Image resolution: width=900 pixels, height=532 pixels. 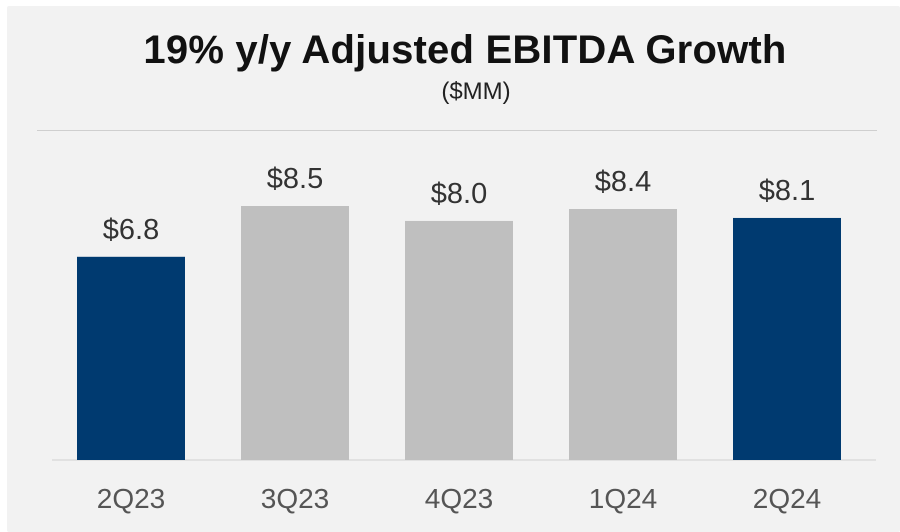 What do you see at coordinates (459, 498) in the screenshot?
I see `x-tick-label-4q23: 4Q23` at bounding box center [459, 498].